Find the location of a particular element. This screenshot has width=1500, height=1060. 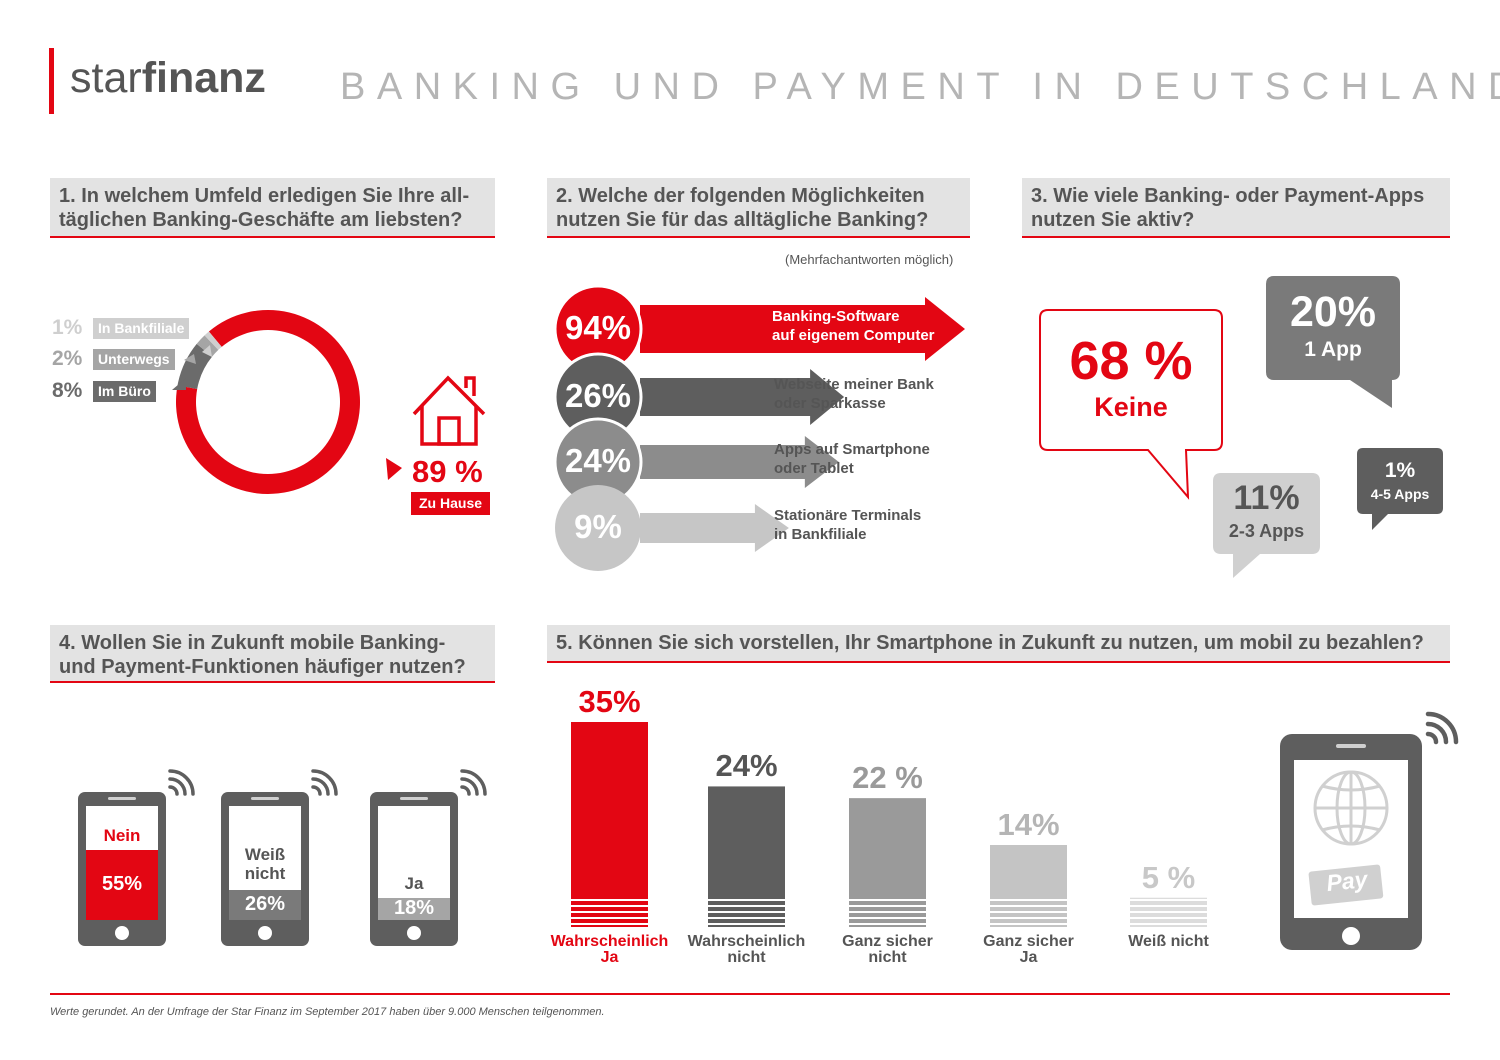

q5-category-4: Ganz sicher Ja is located at coordinates (1028, 949).